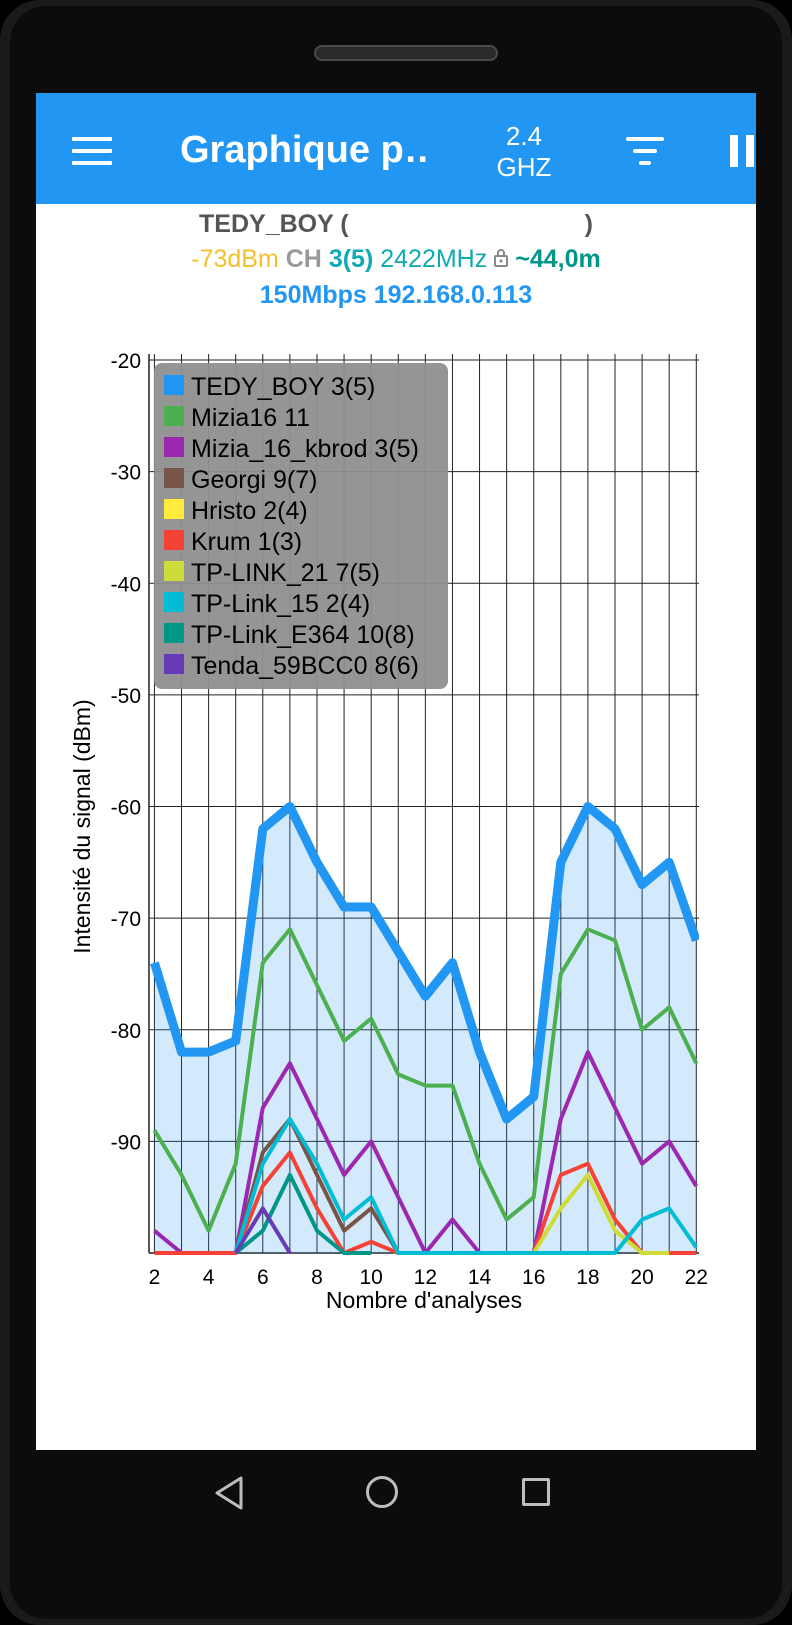  I want to click on recent-apps-square-icon, so click(536, 1492).